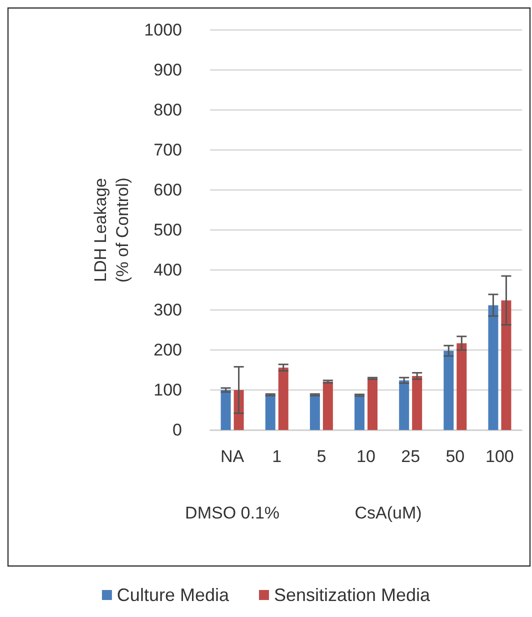 The height and width of the screenshot is (617, 532). What do you see at coordinates (232, 513) in the screenshot?
I see `text: DMSO 0.1%` at bounding box center [232, 513].